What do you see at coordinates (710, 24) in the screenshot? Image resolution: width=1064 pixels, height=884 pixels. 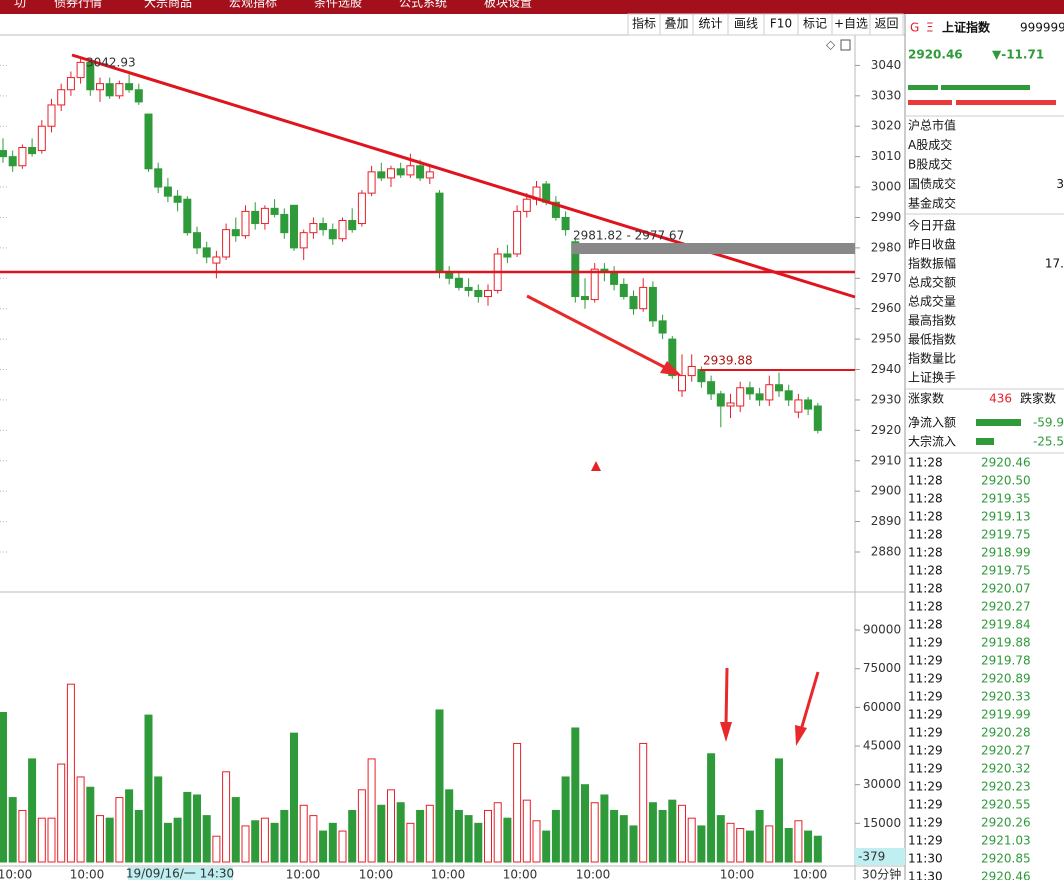 I see `toolbar-label: 统计` at bounding box center [710, 24].